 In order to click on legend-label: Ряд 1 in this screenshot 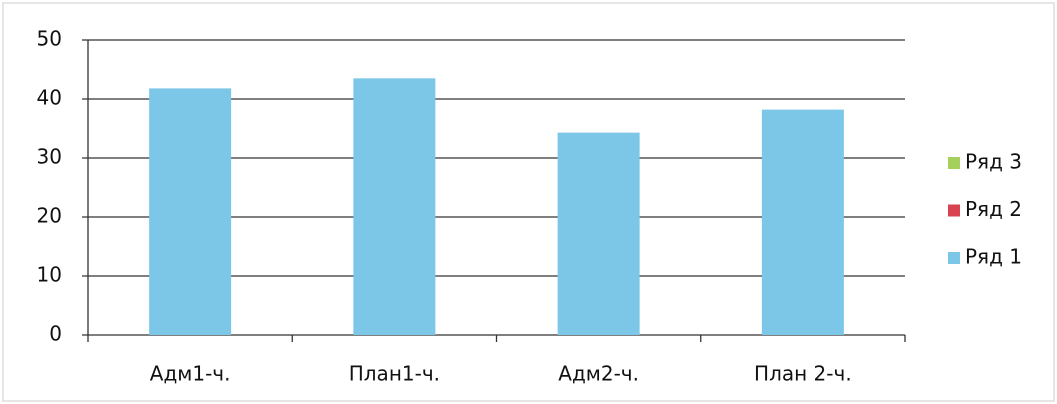, I will do `click(993, 257)`.